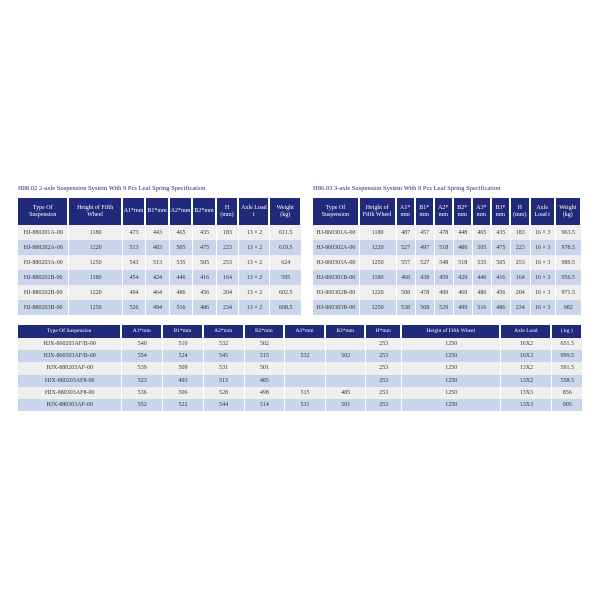 This screenshot has width=600, height=600. What do you see at coordinates (43, 307) in the screenshot?
I see `table-cell: HJ-880203B-00` at bounding box center [43, 307].